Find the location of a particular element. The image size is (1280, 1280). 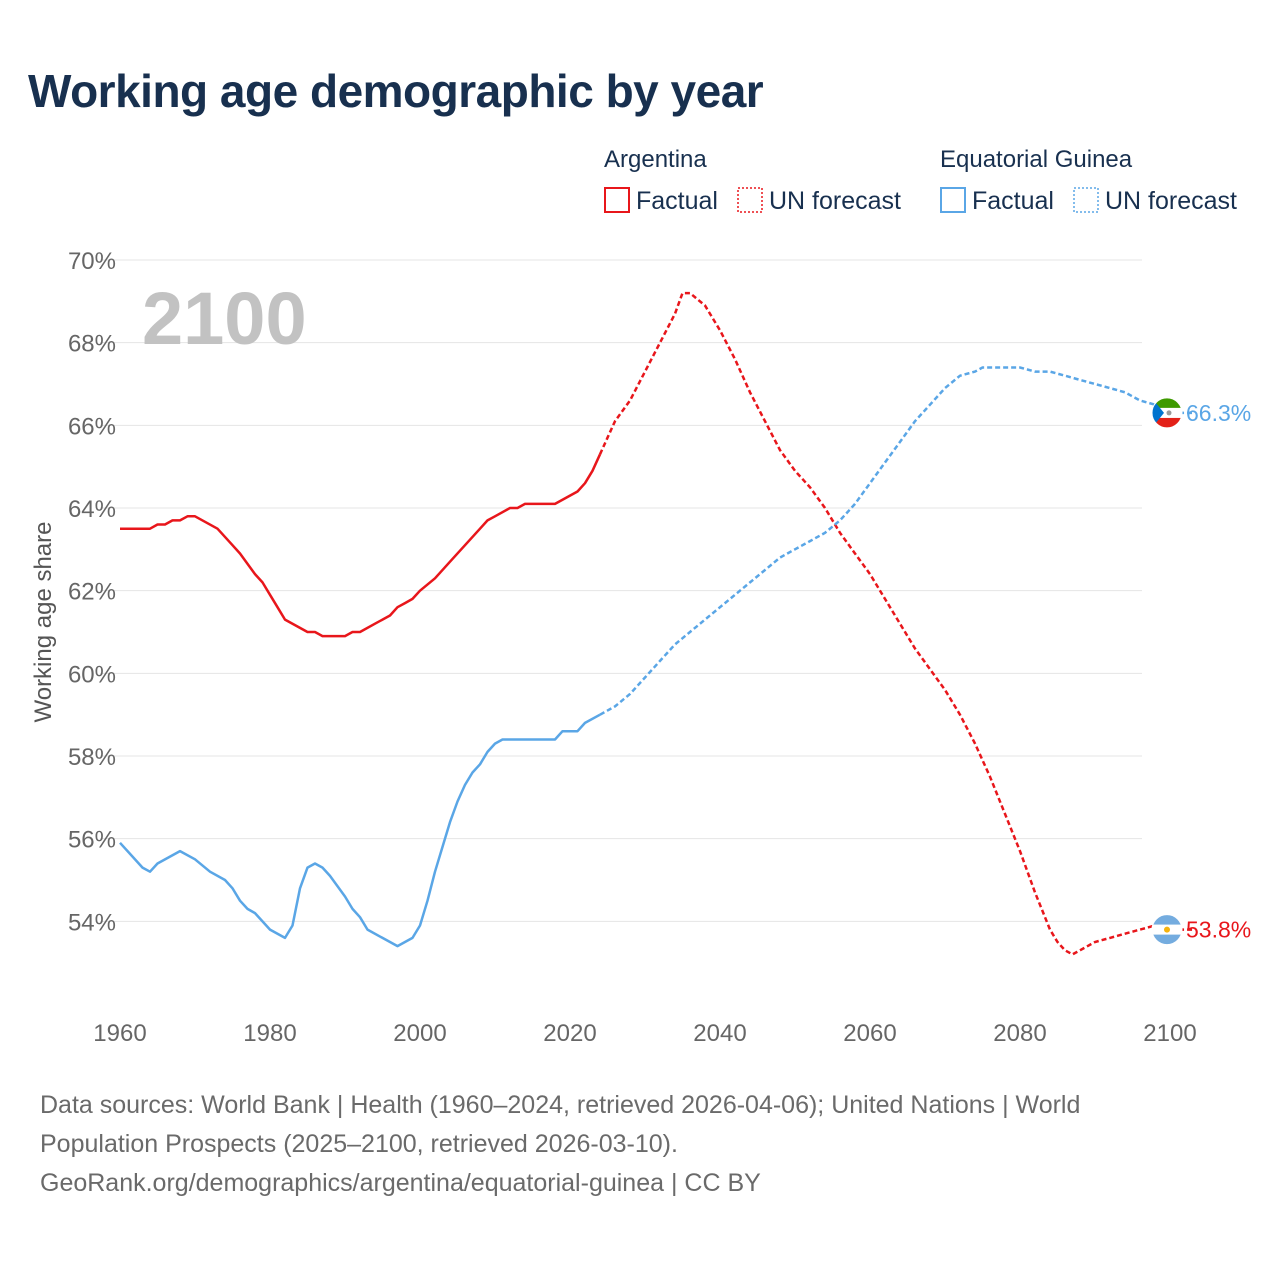

x-tick-label: 1960 is located at coordinates (119, 1033).